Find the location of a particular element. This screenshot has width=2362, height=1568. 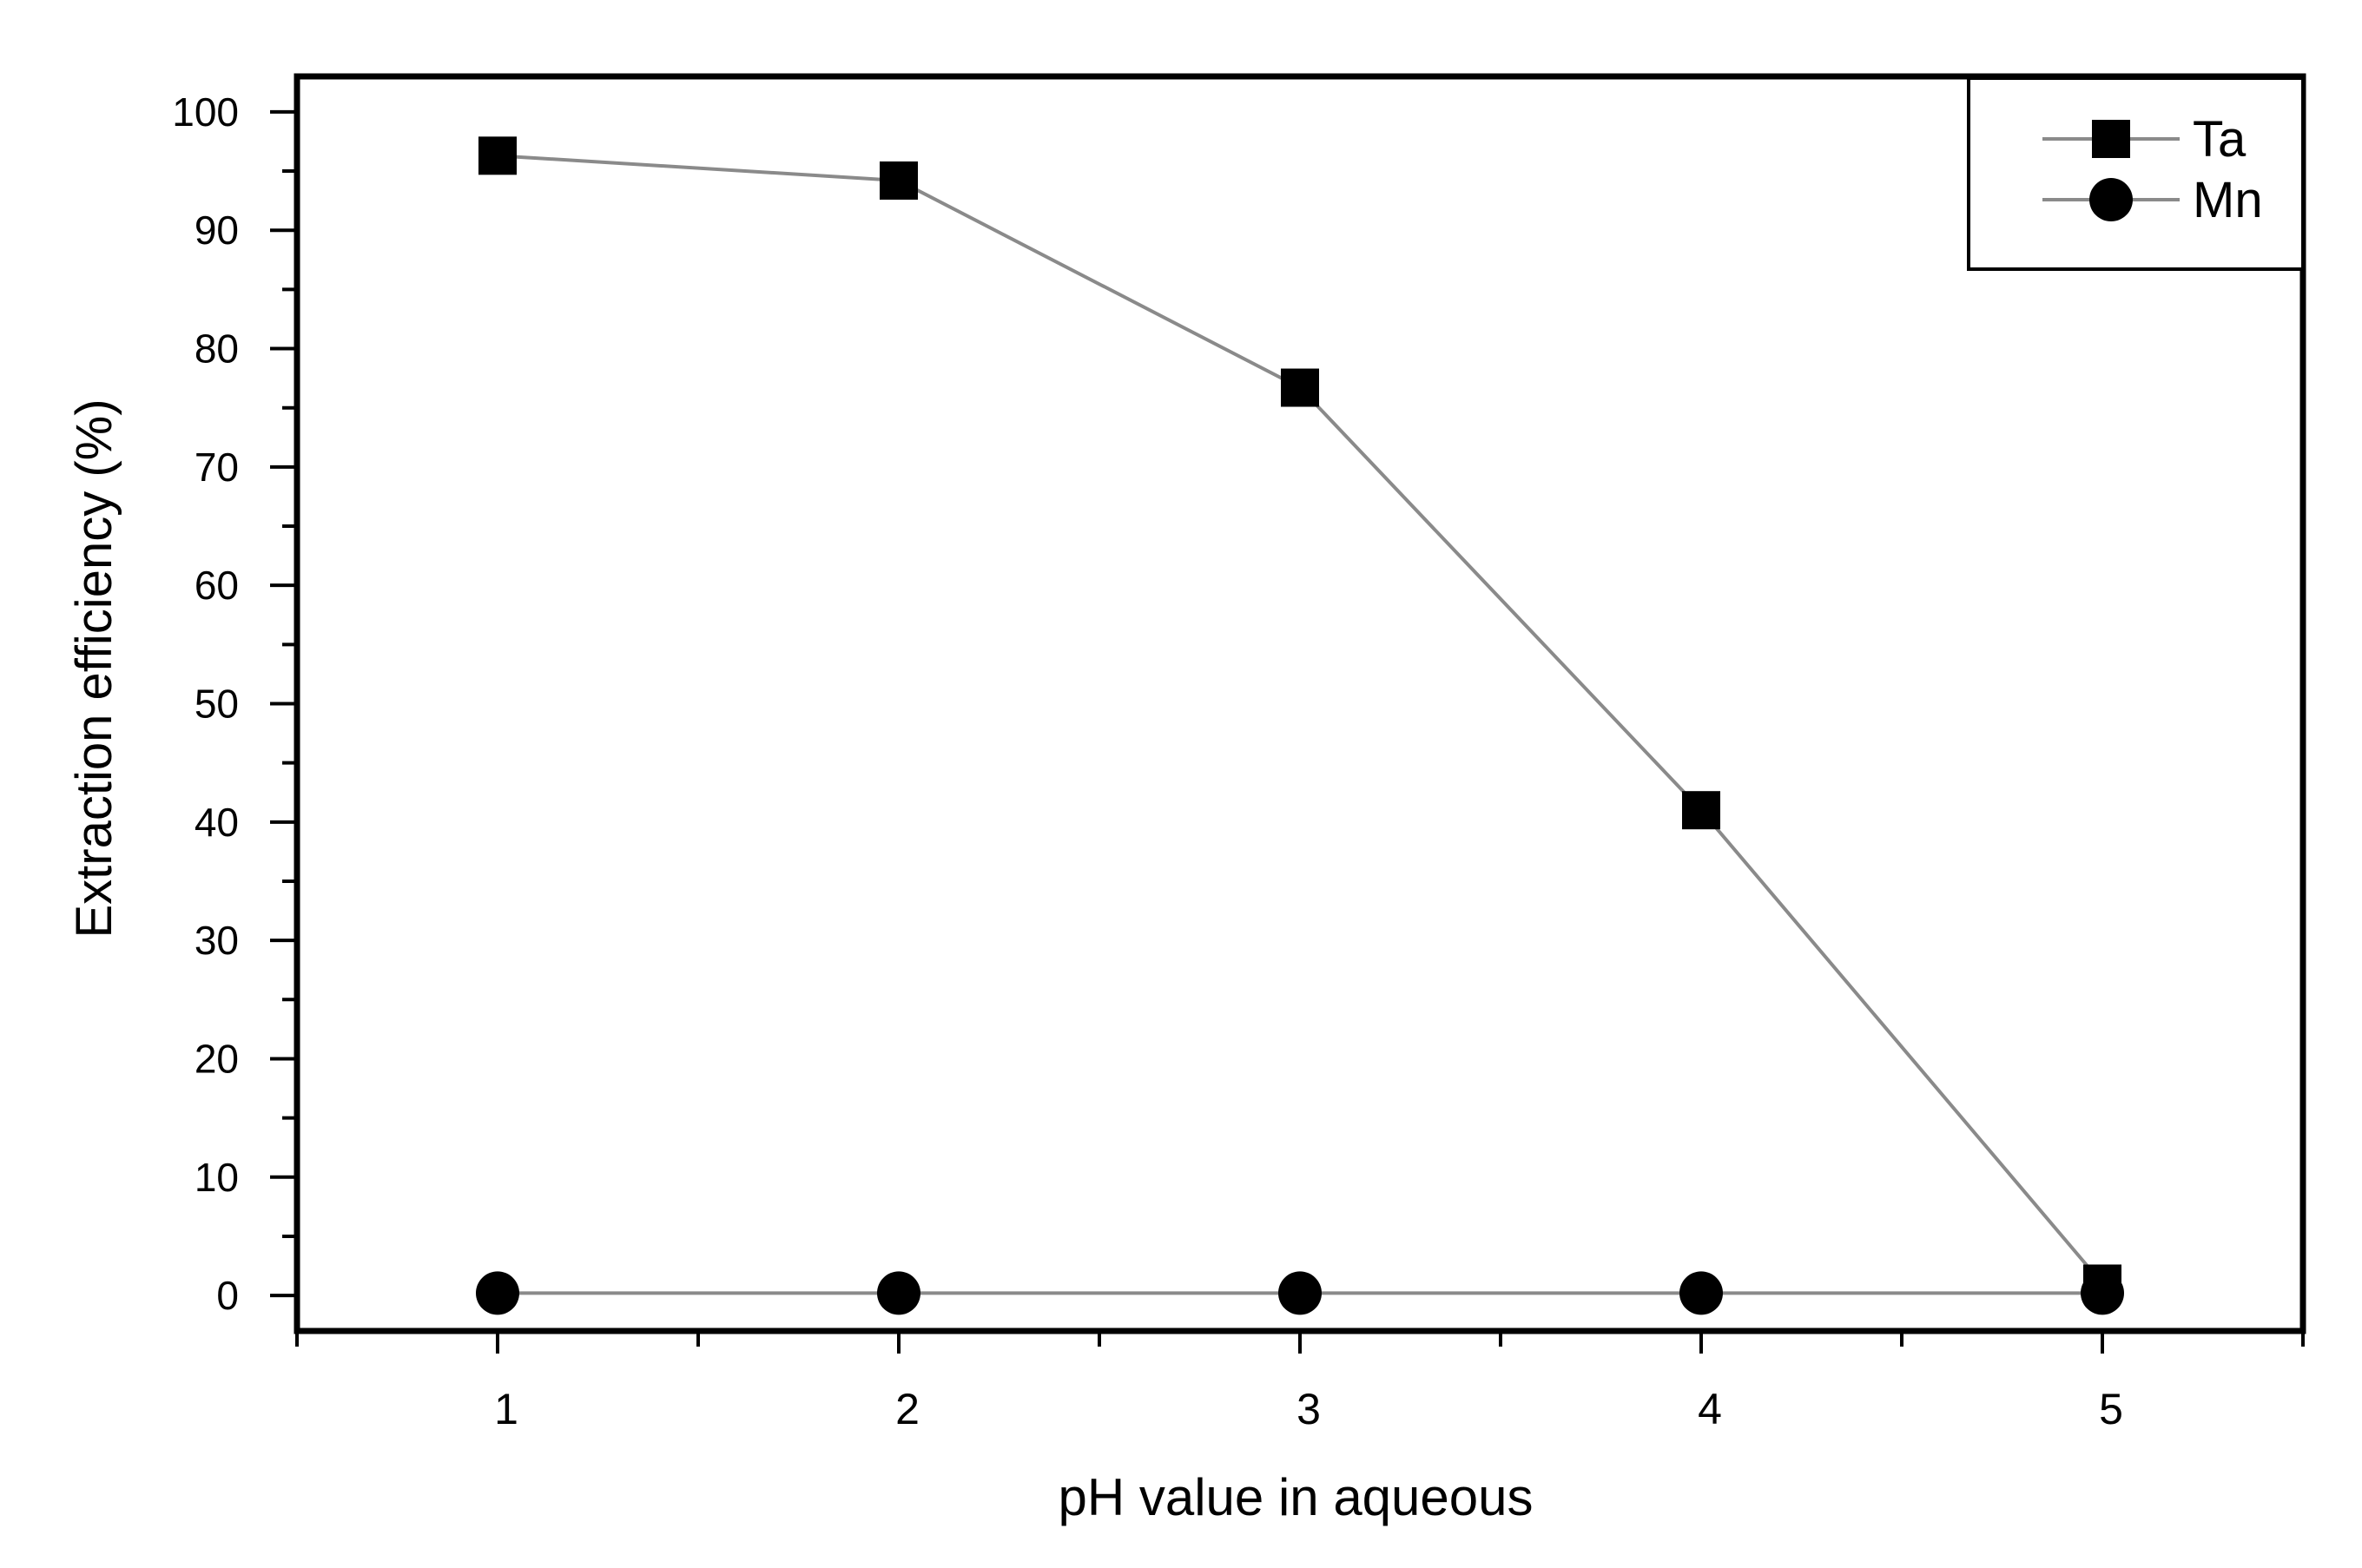

x-tick-label: 1 is located at coordinates (506, 1409).